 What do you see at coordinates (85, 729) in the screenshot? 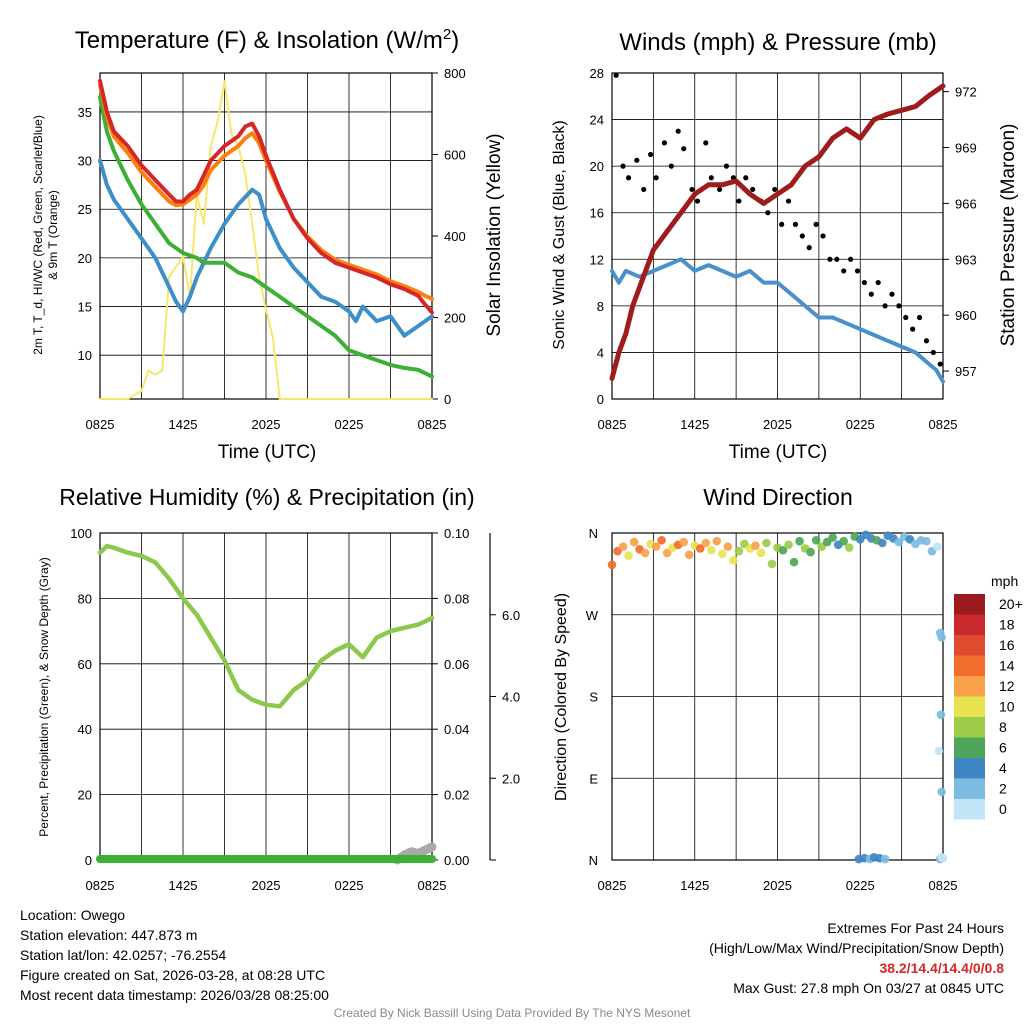
I see `y-tick-label: 40` at bounding box center [85, 729].